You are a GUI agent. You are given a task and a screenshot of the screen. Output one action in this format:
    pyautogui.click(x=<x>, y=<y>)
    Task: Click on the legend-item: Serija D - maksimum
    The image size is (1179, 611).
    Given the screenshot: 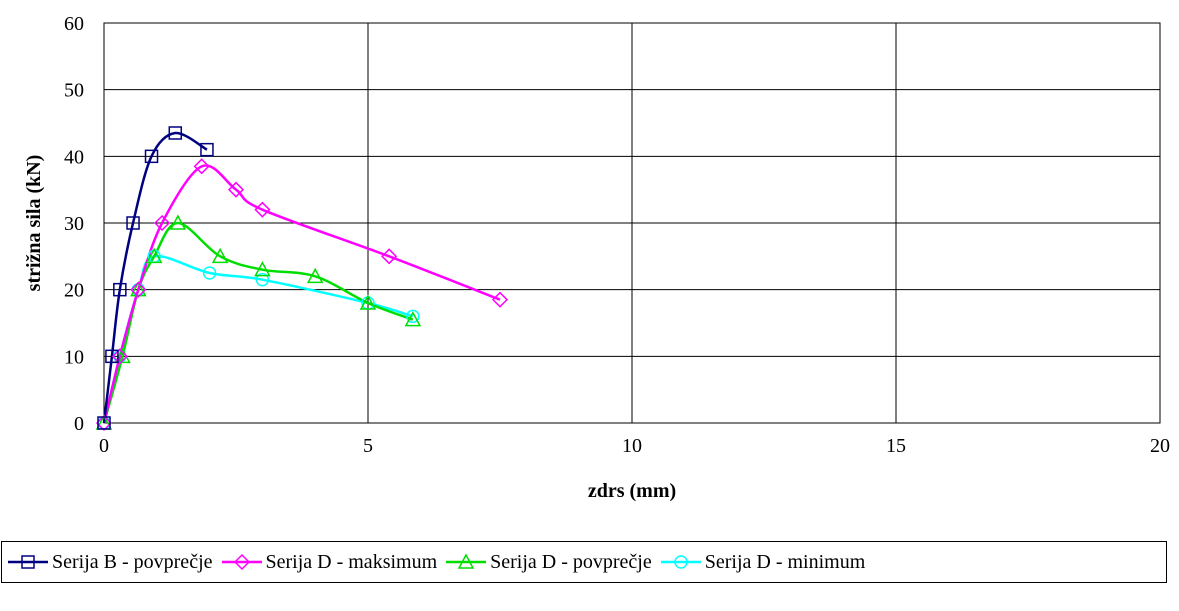 What is the action you would take?
    pyautogui.click(x=329, y=562)
    